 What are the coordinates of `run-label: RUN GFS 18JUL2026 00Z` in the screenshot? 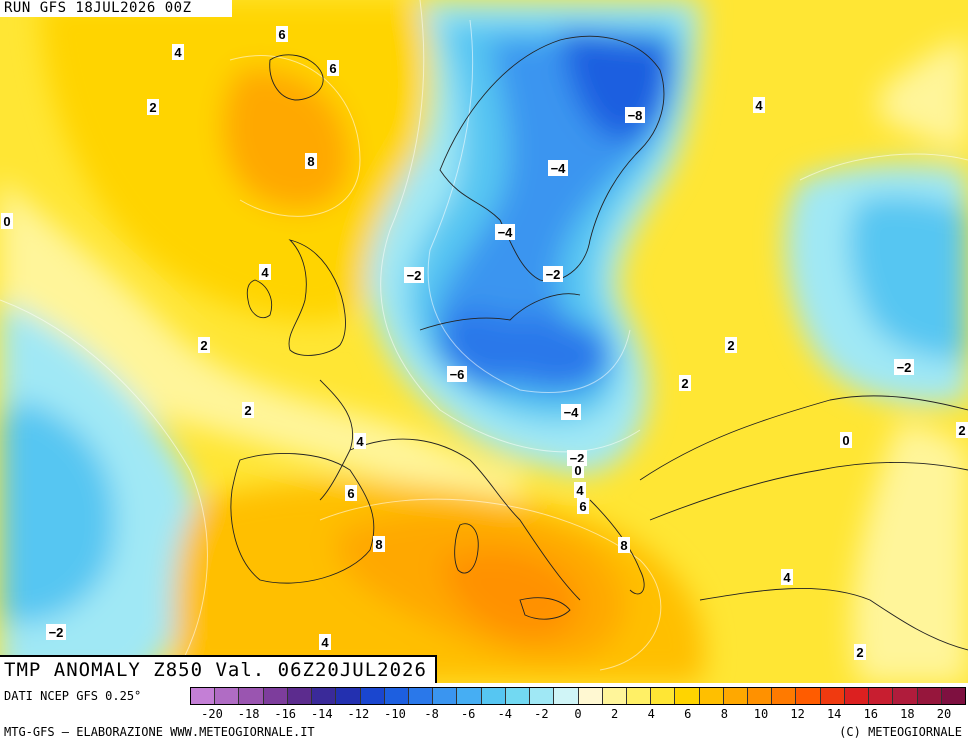 It's located at (116, 8).